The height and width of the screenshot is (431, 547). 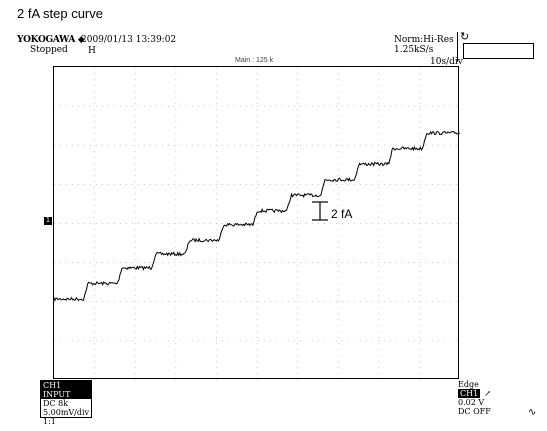 What do you see at coordinates (465, 37) in the screenshot?
I see `rotate-icon: ↻` at bounding box center [465, 37].